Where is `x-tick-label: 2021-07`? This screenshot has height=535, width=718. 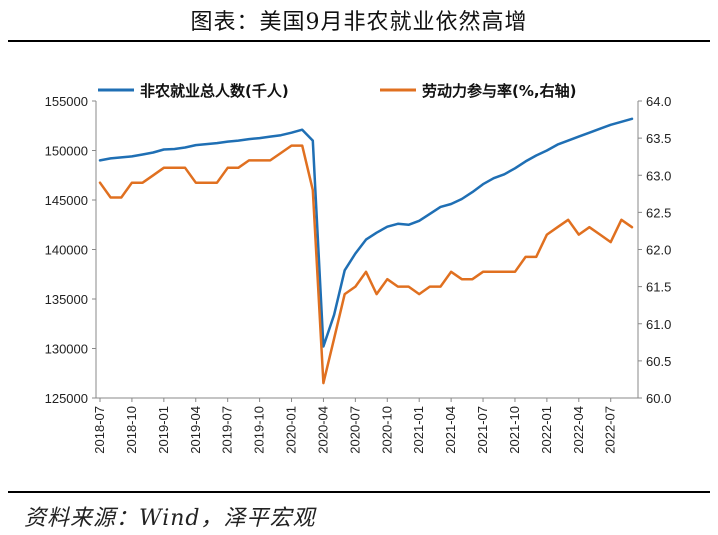
x-tick-label: 2021-07 is located at coordinates (482, 430).